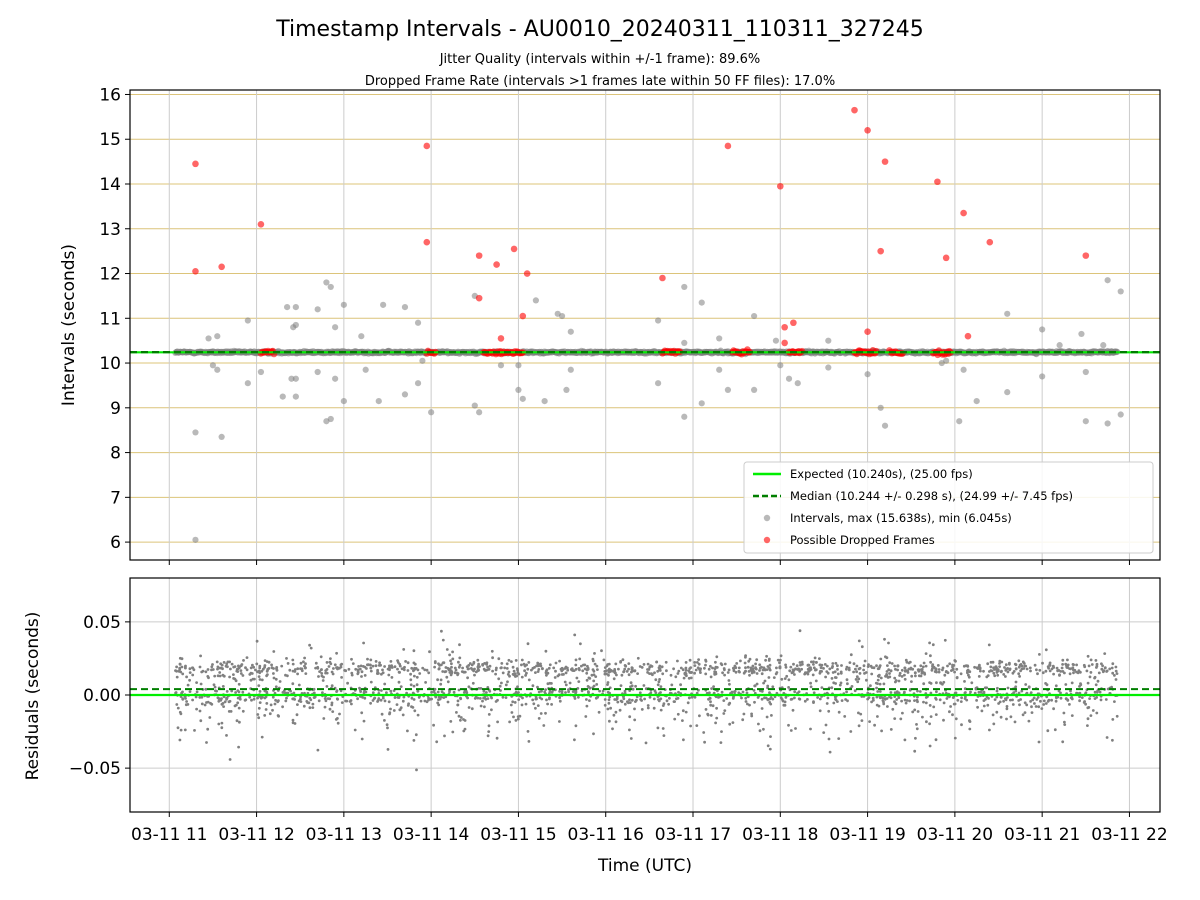 The width and height of the screenshot is (1200, 900). What do you see at coordinates (431, 835) in the screenshot?
I see `x-tick-label: 03-11 14` at bounding box center [431, 835].